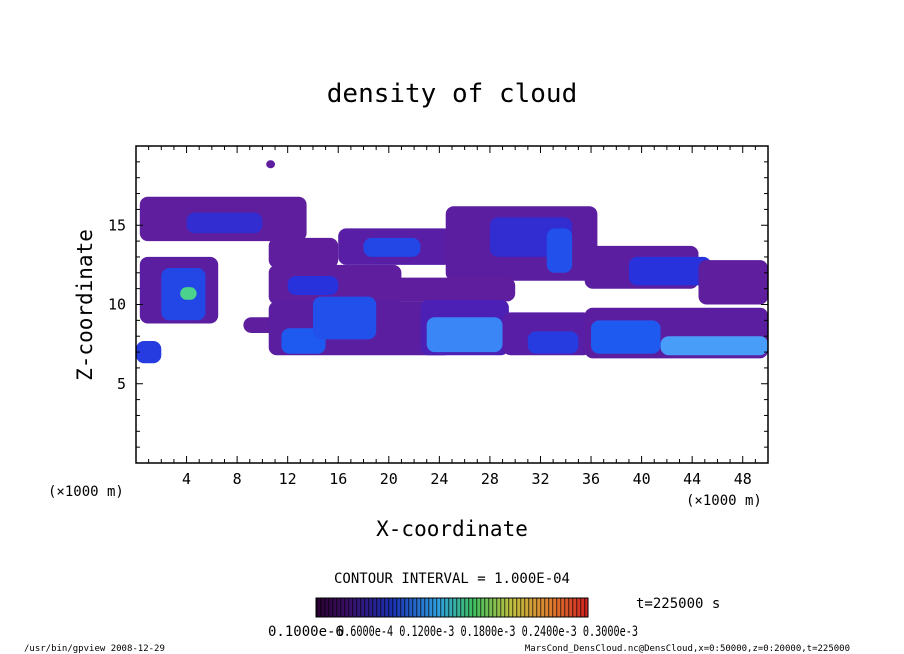  I want to click on x-tick-label: 4, so click(186, 479).